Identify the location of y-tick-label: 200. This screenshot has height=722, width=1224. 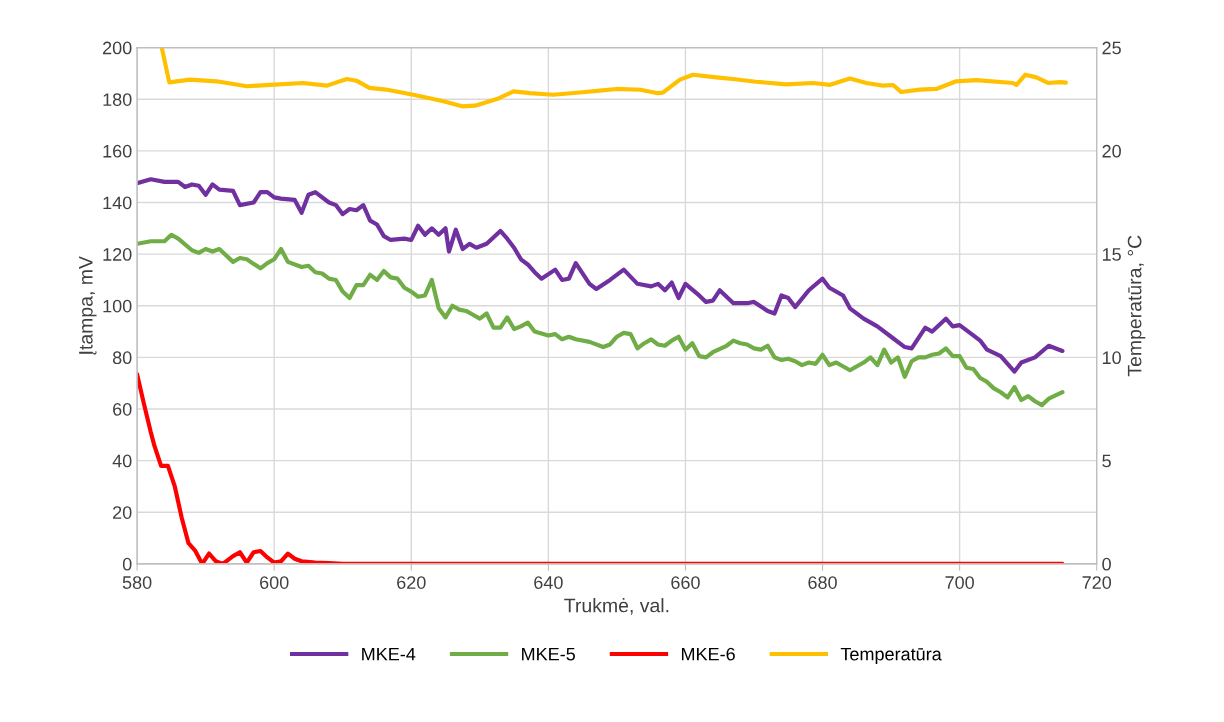
(117, 48).